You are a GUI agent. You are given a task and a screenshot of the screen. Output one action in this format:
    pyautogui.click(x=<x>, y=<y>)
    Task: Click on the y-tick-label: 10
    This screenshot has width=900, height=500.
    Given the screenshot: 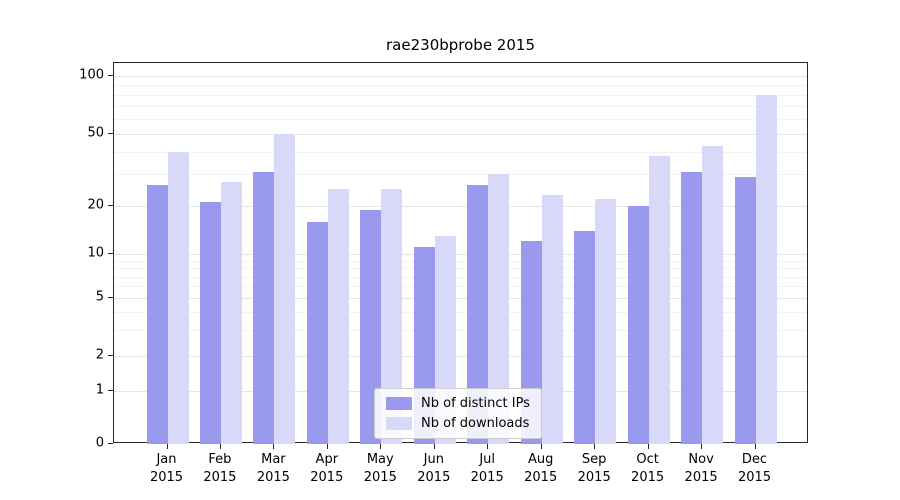 What is the action you would take?
    pyautogui.click(x=95, y=253)
    